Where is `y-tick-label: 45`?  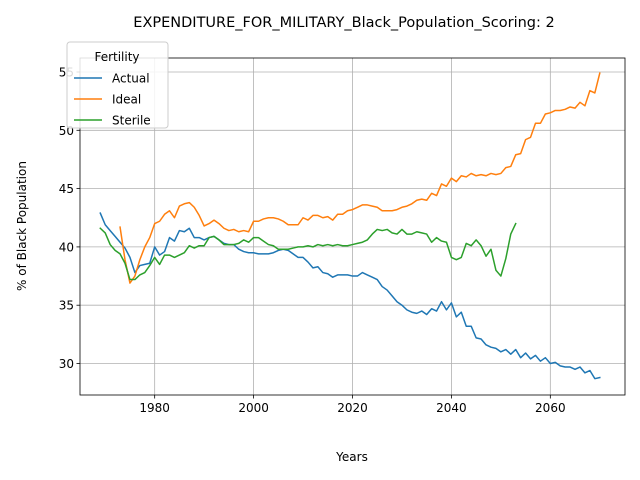 y-tick-label: 45 is located at coordinates (66, 189).